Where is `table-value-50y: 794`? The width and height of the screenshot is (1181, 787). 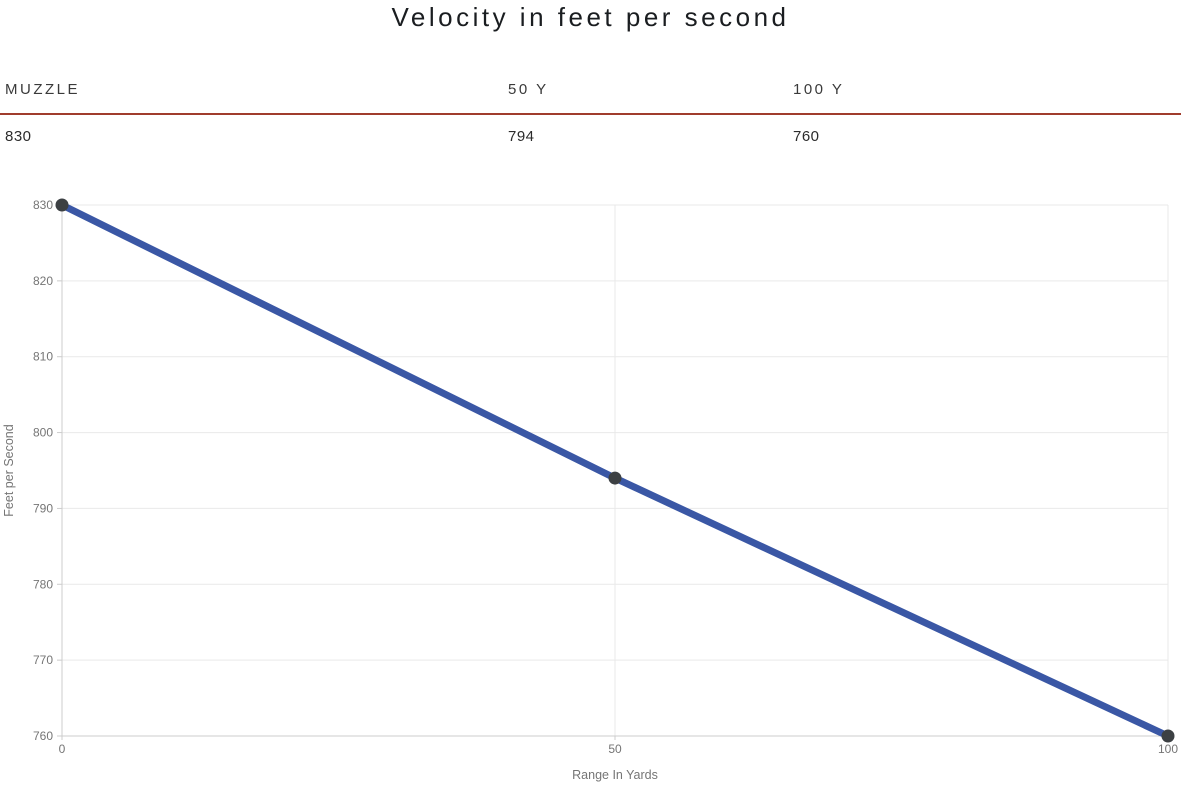 table-value-50y: 794 is located at coordinates (521, 136).